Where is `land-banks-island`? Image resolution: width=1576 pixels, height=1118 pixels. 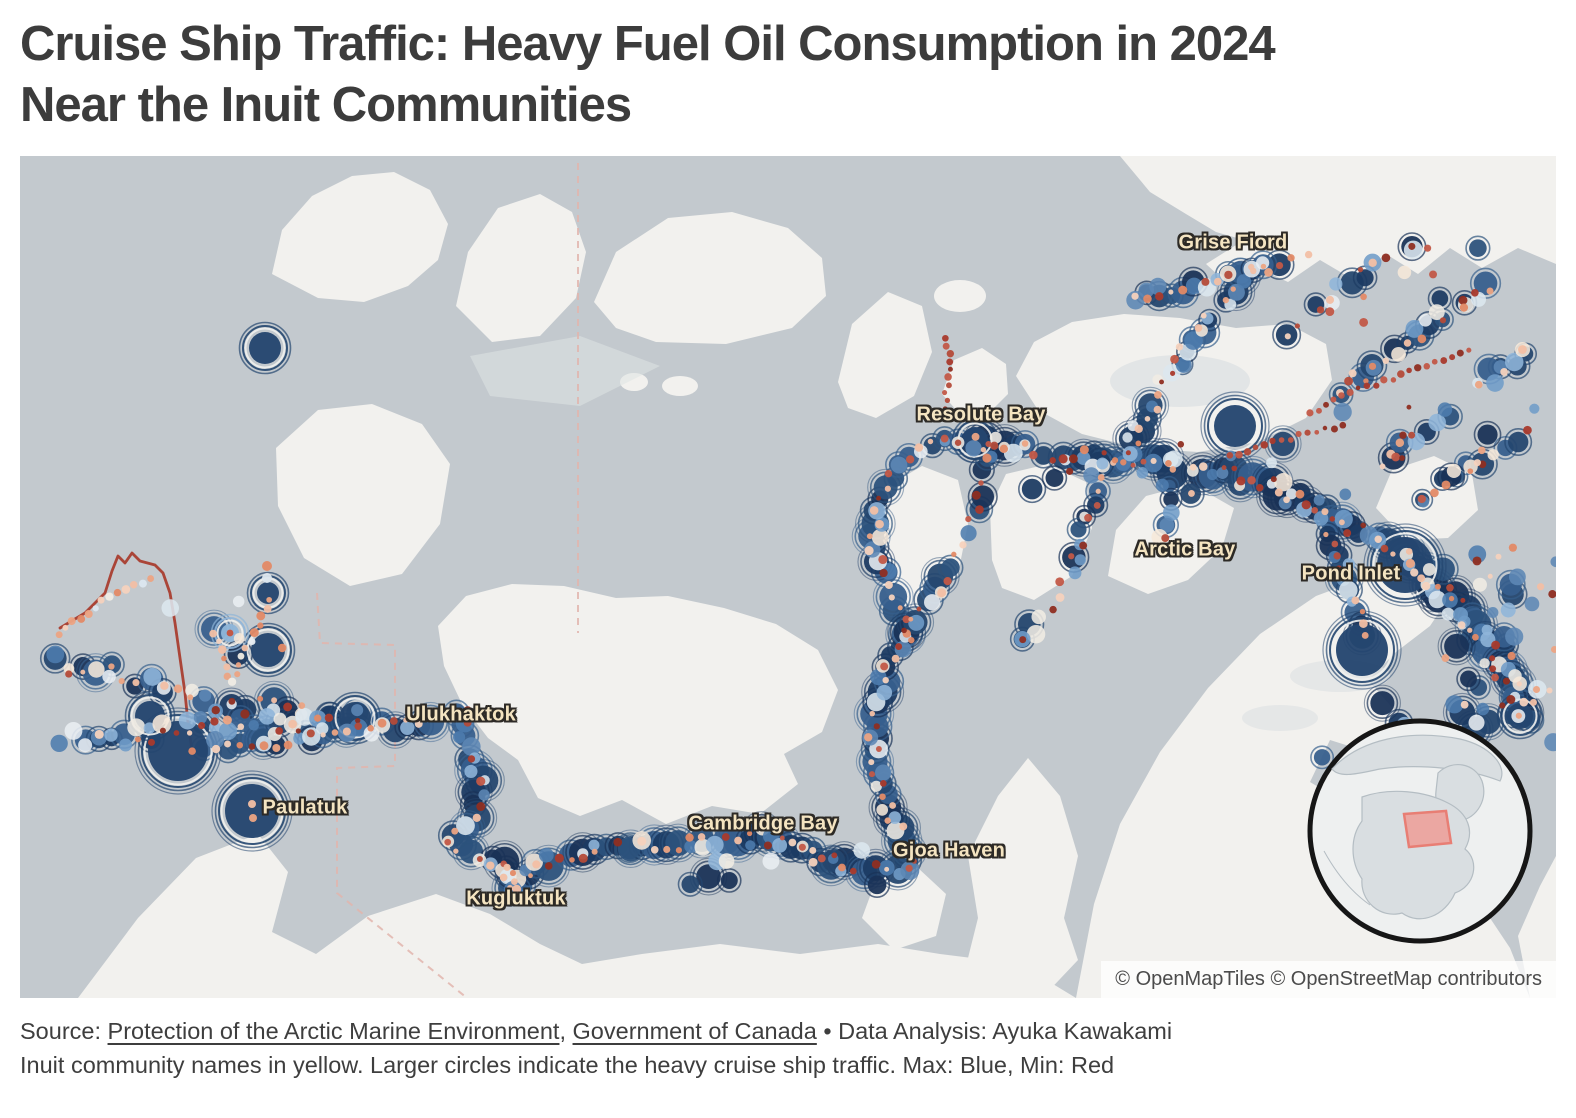 land-banks-island is located at coordinates (363, 494).